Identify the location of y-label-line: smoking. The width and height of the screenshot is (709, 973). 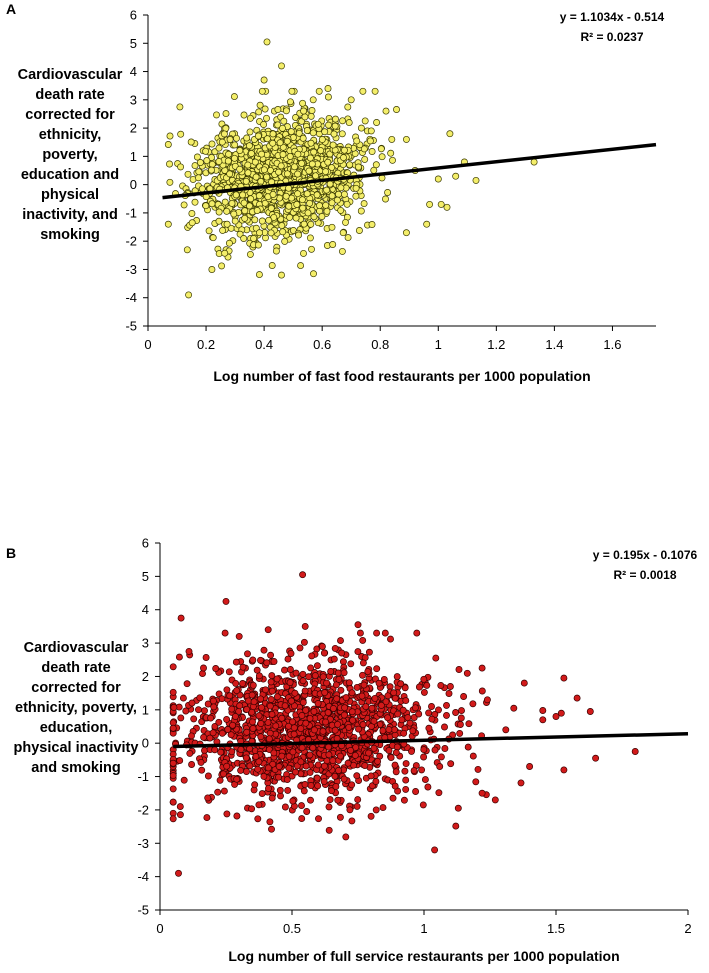
(70, 235).